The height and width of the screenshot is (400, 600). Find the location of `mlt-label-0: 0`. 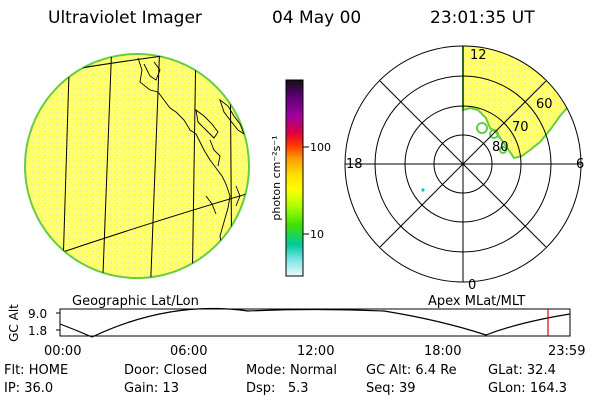

mlt-label-0: 0 is located at coordinates (472, 285).